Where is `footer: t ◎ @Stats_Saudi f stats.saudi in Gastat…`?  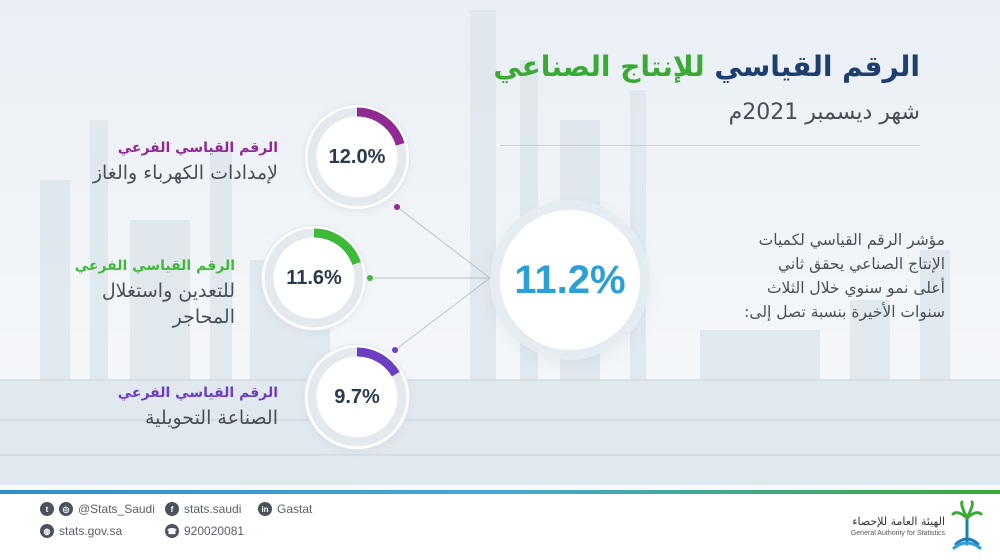 footer: t ◎ @Stats_Saudi f stats.saudi in Gastat… is located at coordinates (500, 525).